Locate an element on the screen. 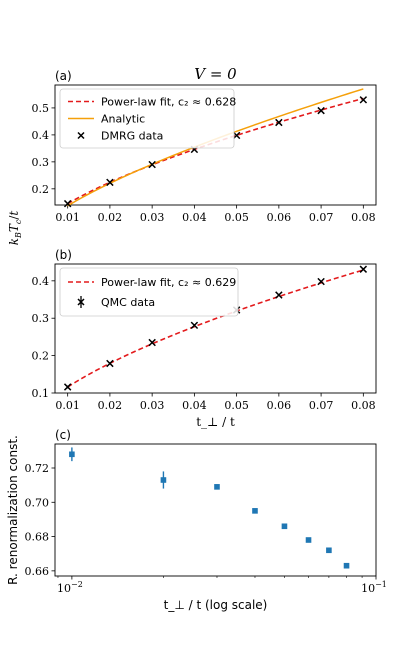 This screenshot has height=649, width=415. power-law-fit-line is located at coordinates (215, 328).